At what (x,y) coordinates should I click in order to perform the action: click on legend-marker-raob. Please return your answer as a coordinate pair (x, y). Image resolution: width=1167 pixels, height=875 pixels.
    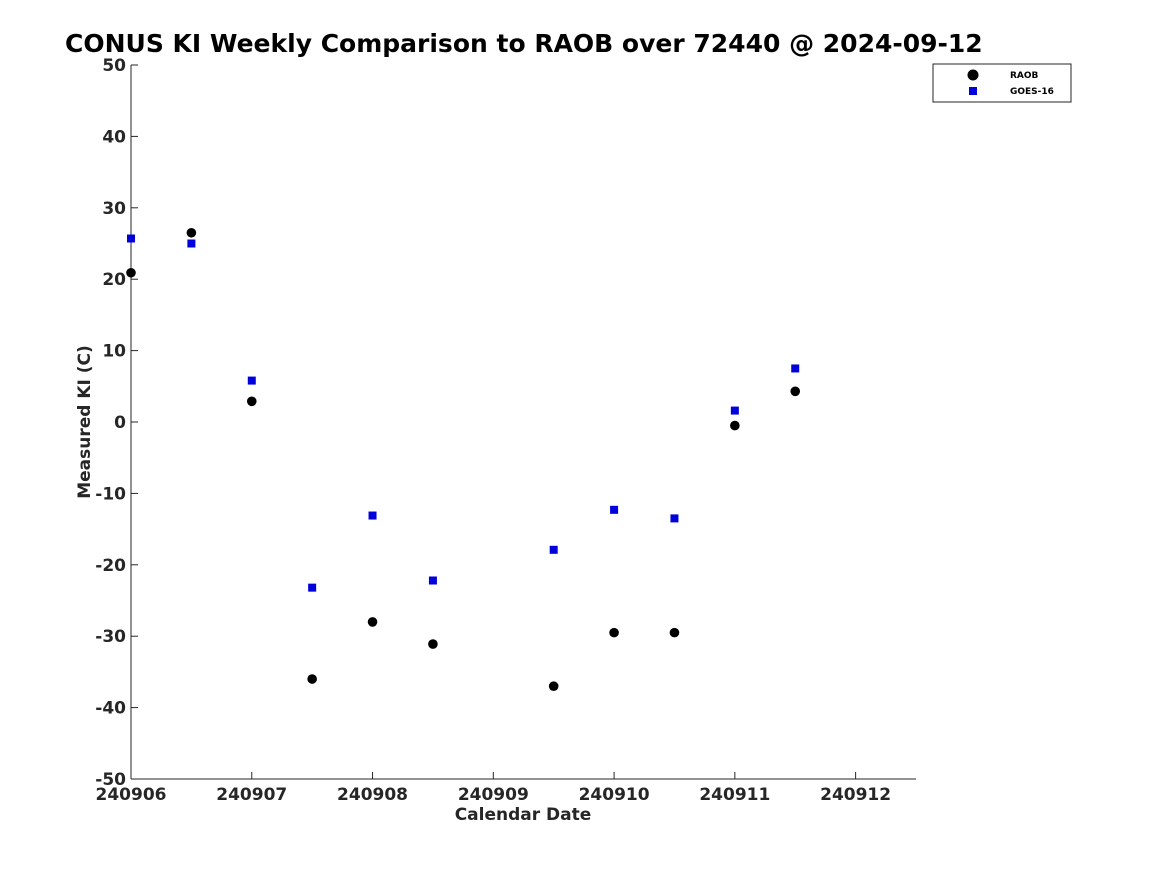
    Looking at the image, I should click on (973, 75).